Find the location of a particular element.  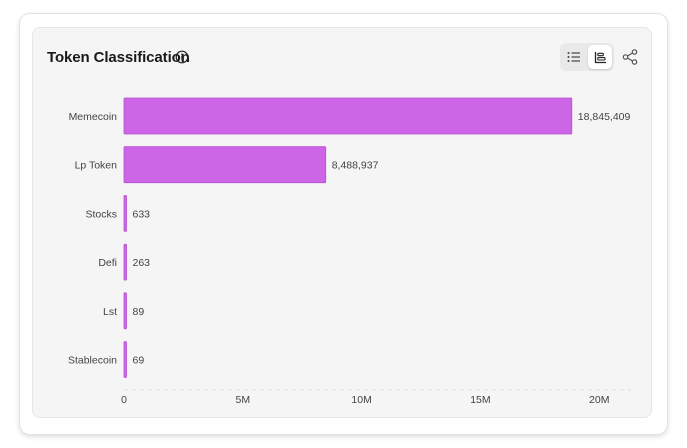

x-tick-label: 15M is located at coordinates (480, 400).